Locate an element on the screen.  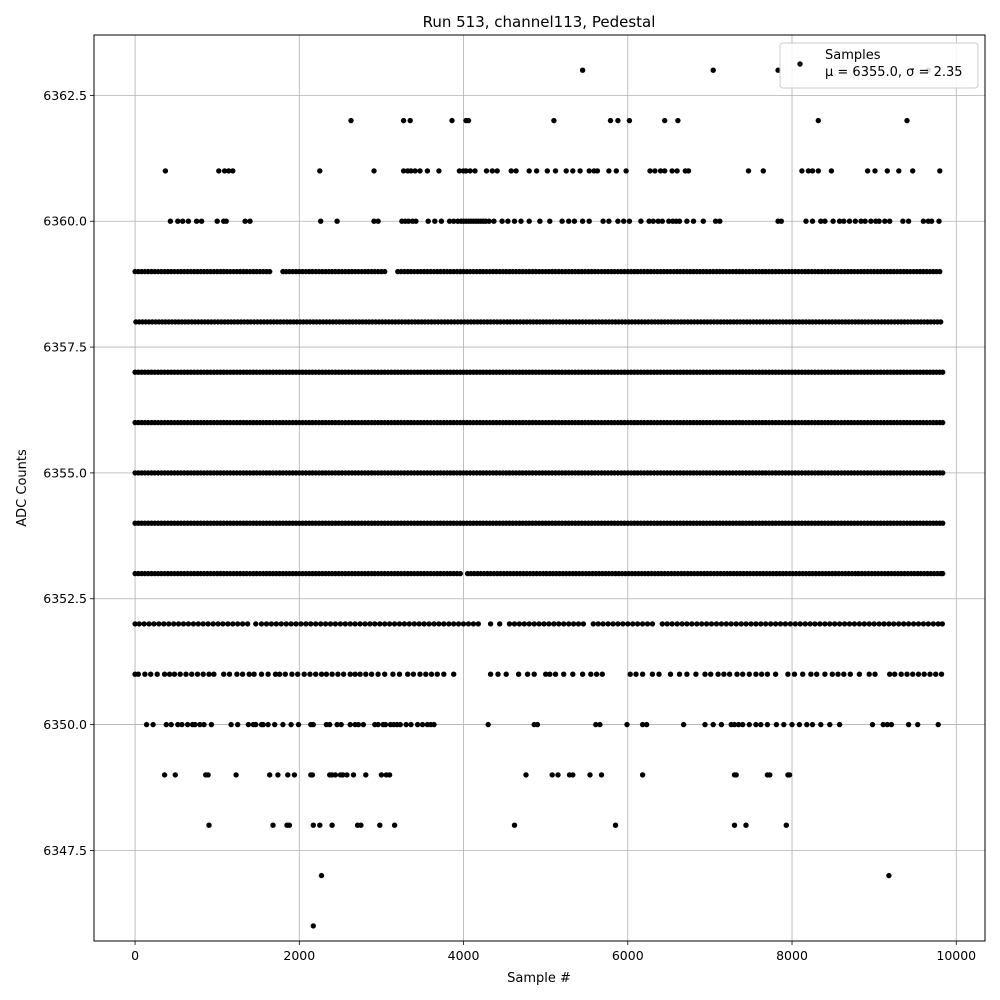
x-tick-label: 10000 is located at coordinates (956, 955).